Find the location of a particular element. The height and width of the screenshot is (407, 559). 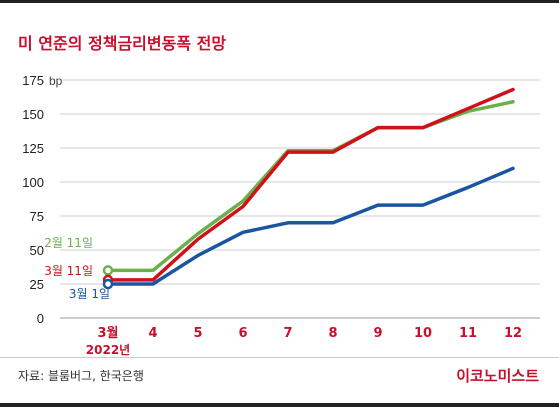

bottom-rule is located at coordinates (279, 405).